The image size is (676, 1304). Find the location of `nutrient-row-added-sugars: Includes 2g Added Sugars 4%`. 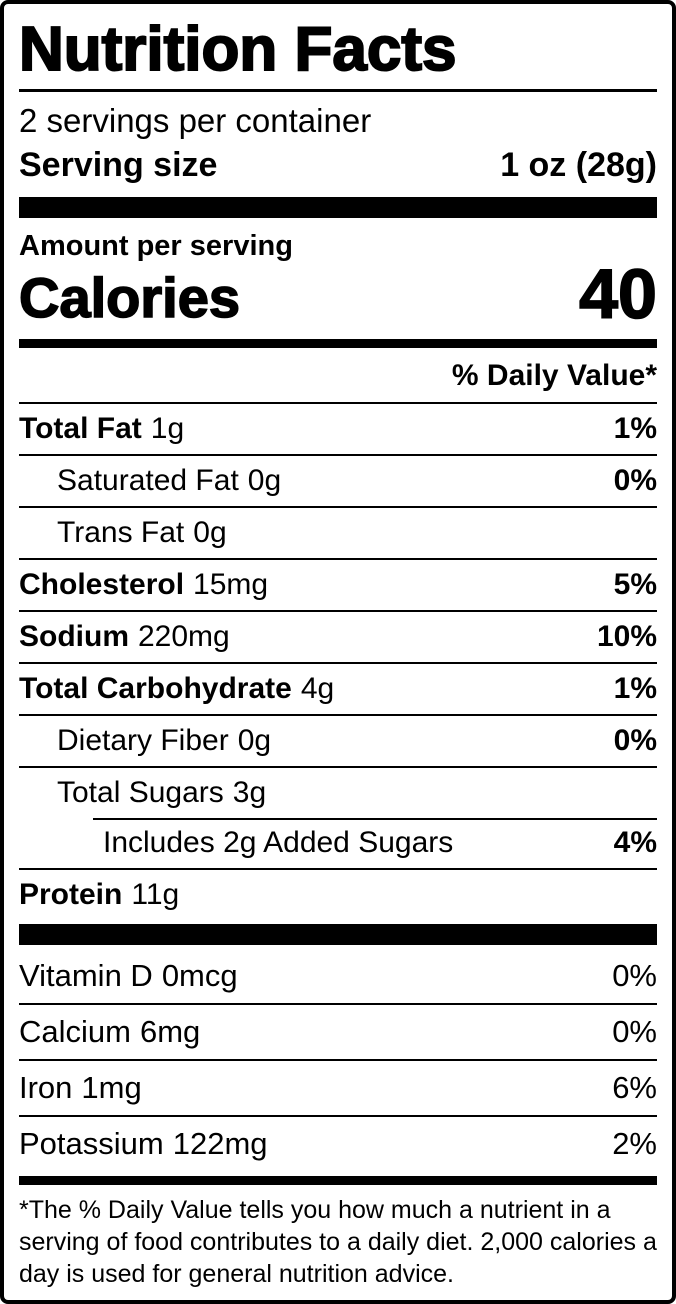

nutrient-row-added-sugars: Includes 2g Added Sugars 4% is located at coordinates (338, 842).